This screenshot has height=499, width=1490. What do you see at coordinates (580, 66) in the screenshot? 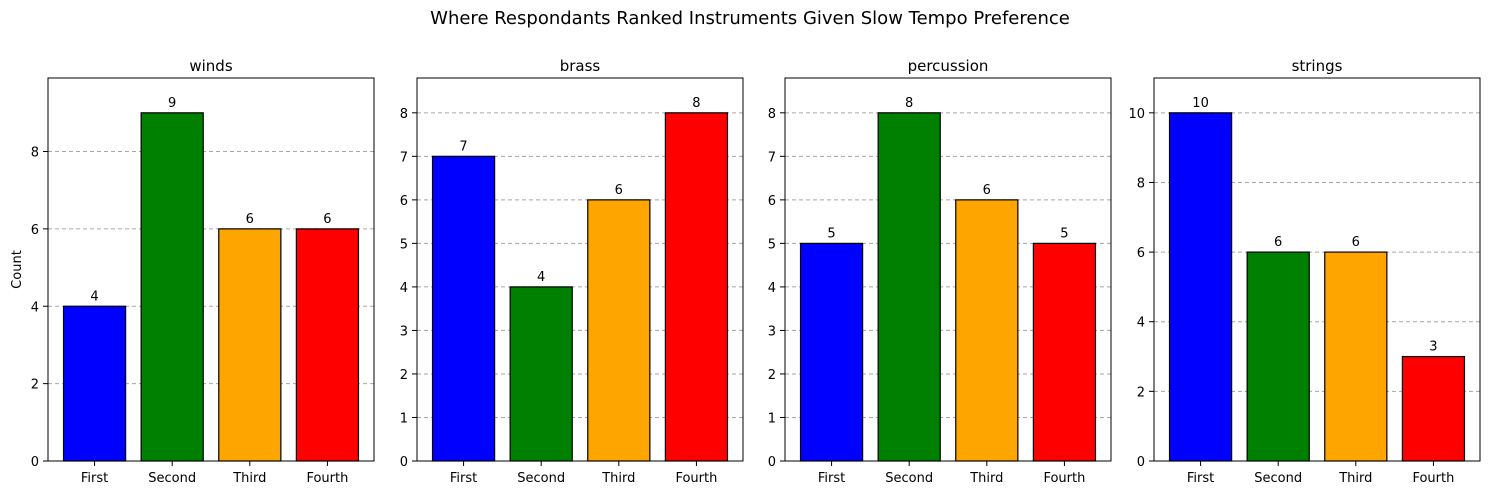
I see `panel-title: brass` at bounding box center [580, 66].